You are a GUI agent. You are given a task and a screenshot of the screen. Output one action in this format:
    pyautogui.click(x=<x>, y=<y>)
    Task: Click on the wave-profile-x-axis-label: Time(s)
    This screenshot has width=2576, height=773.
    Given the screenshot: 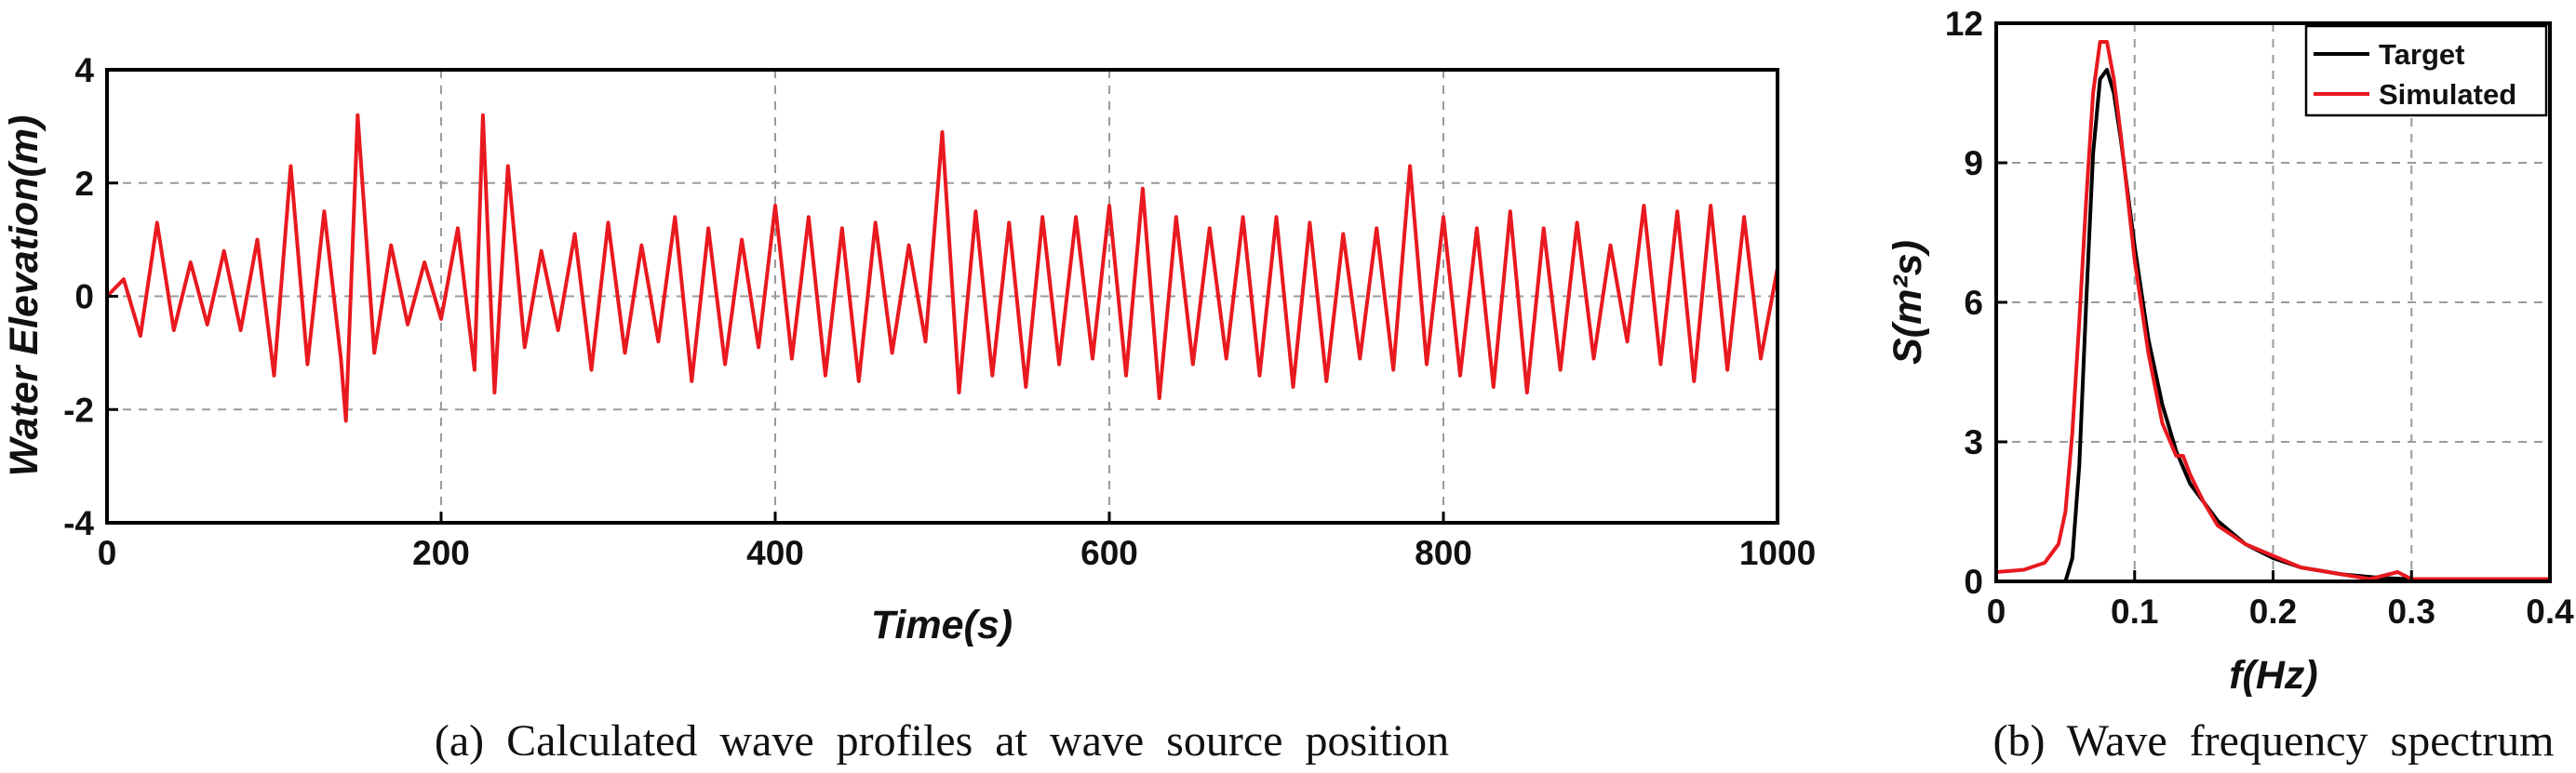 What is the action you would take?
    pyautogui.click(x=942, y=625)
    